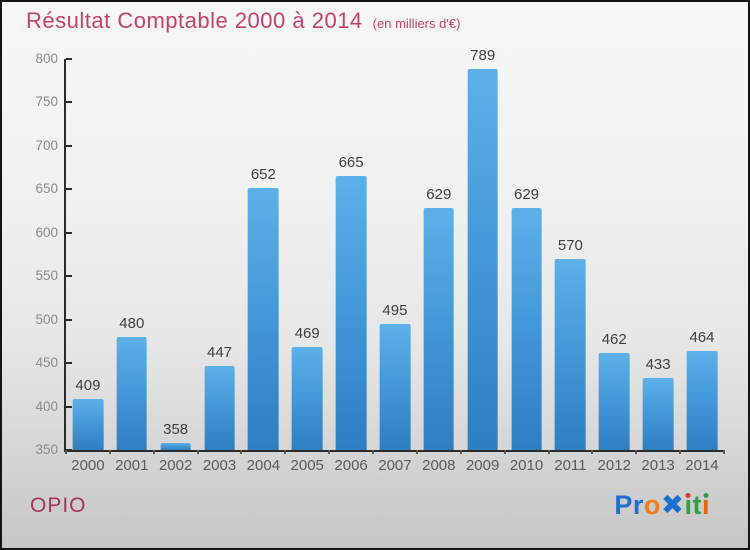 This screenshot has height=550, width=750. Describe the element at coordinates (614, 401) in the screenshot. I see `bar-2012` at that location.